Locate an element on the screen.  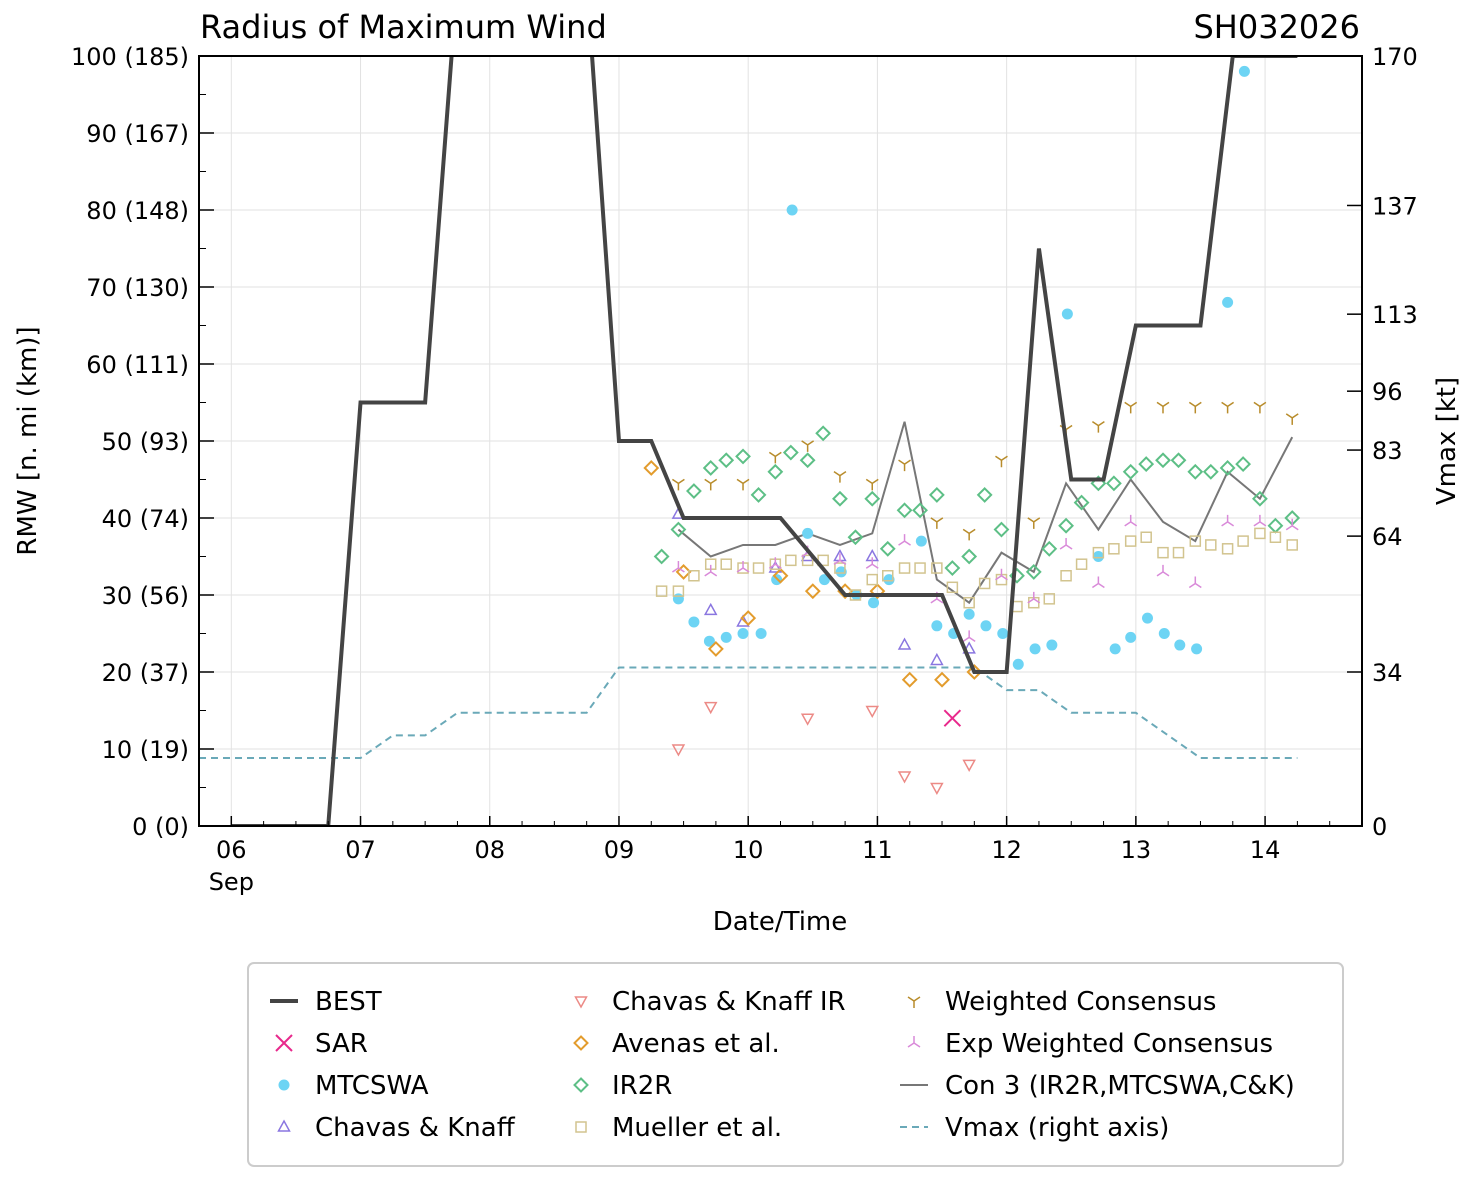
legend-label: IR2R is located at coordinates (642, 1086).